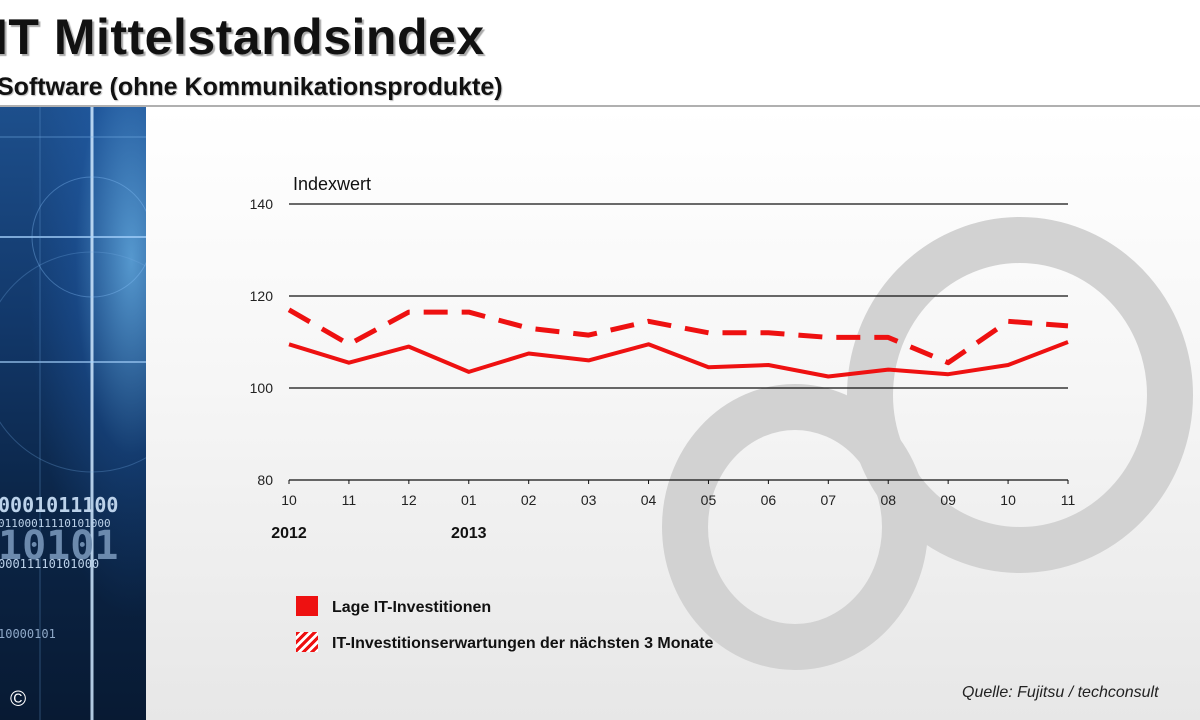 The width and height of the screenshot is (1200, 720). Describe the element at coordinates (289, 533) in the screenshot. I see `year-label: 2012` at that location.